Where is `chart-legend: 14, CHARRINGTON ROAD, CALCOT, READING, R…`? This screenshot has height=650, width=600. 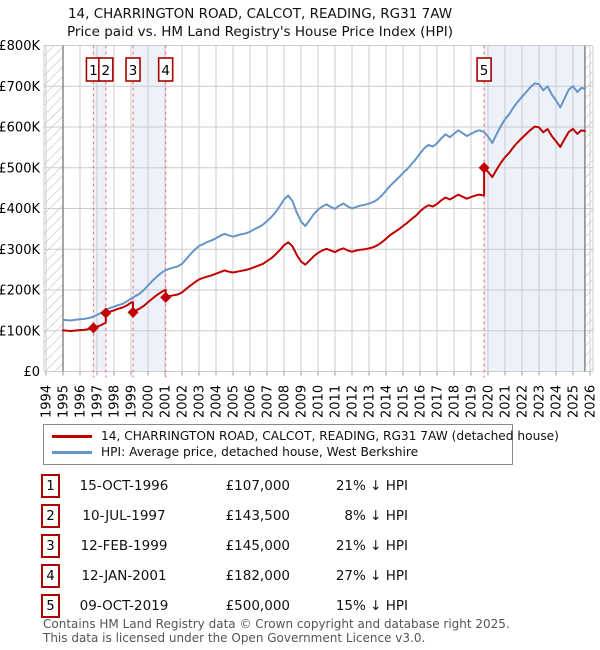 chart-legend: 14, CHARRINGTON ROAD, CALCOT, READING, R… is located at coordinates (301, 444).